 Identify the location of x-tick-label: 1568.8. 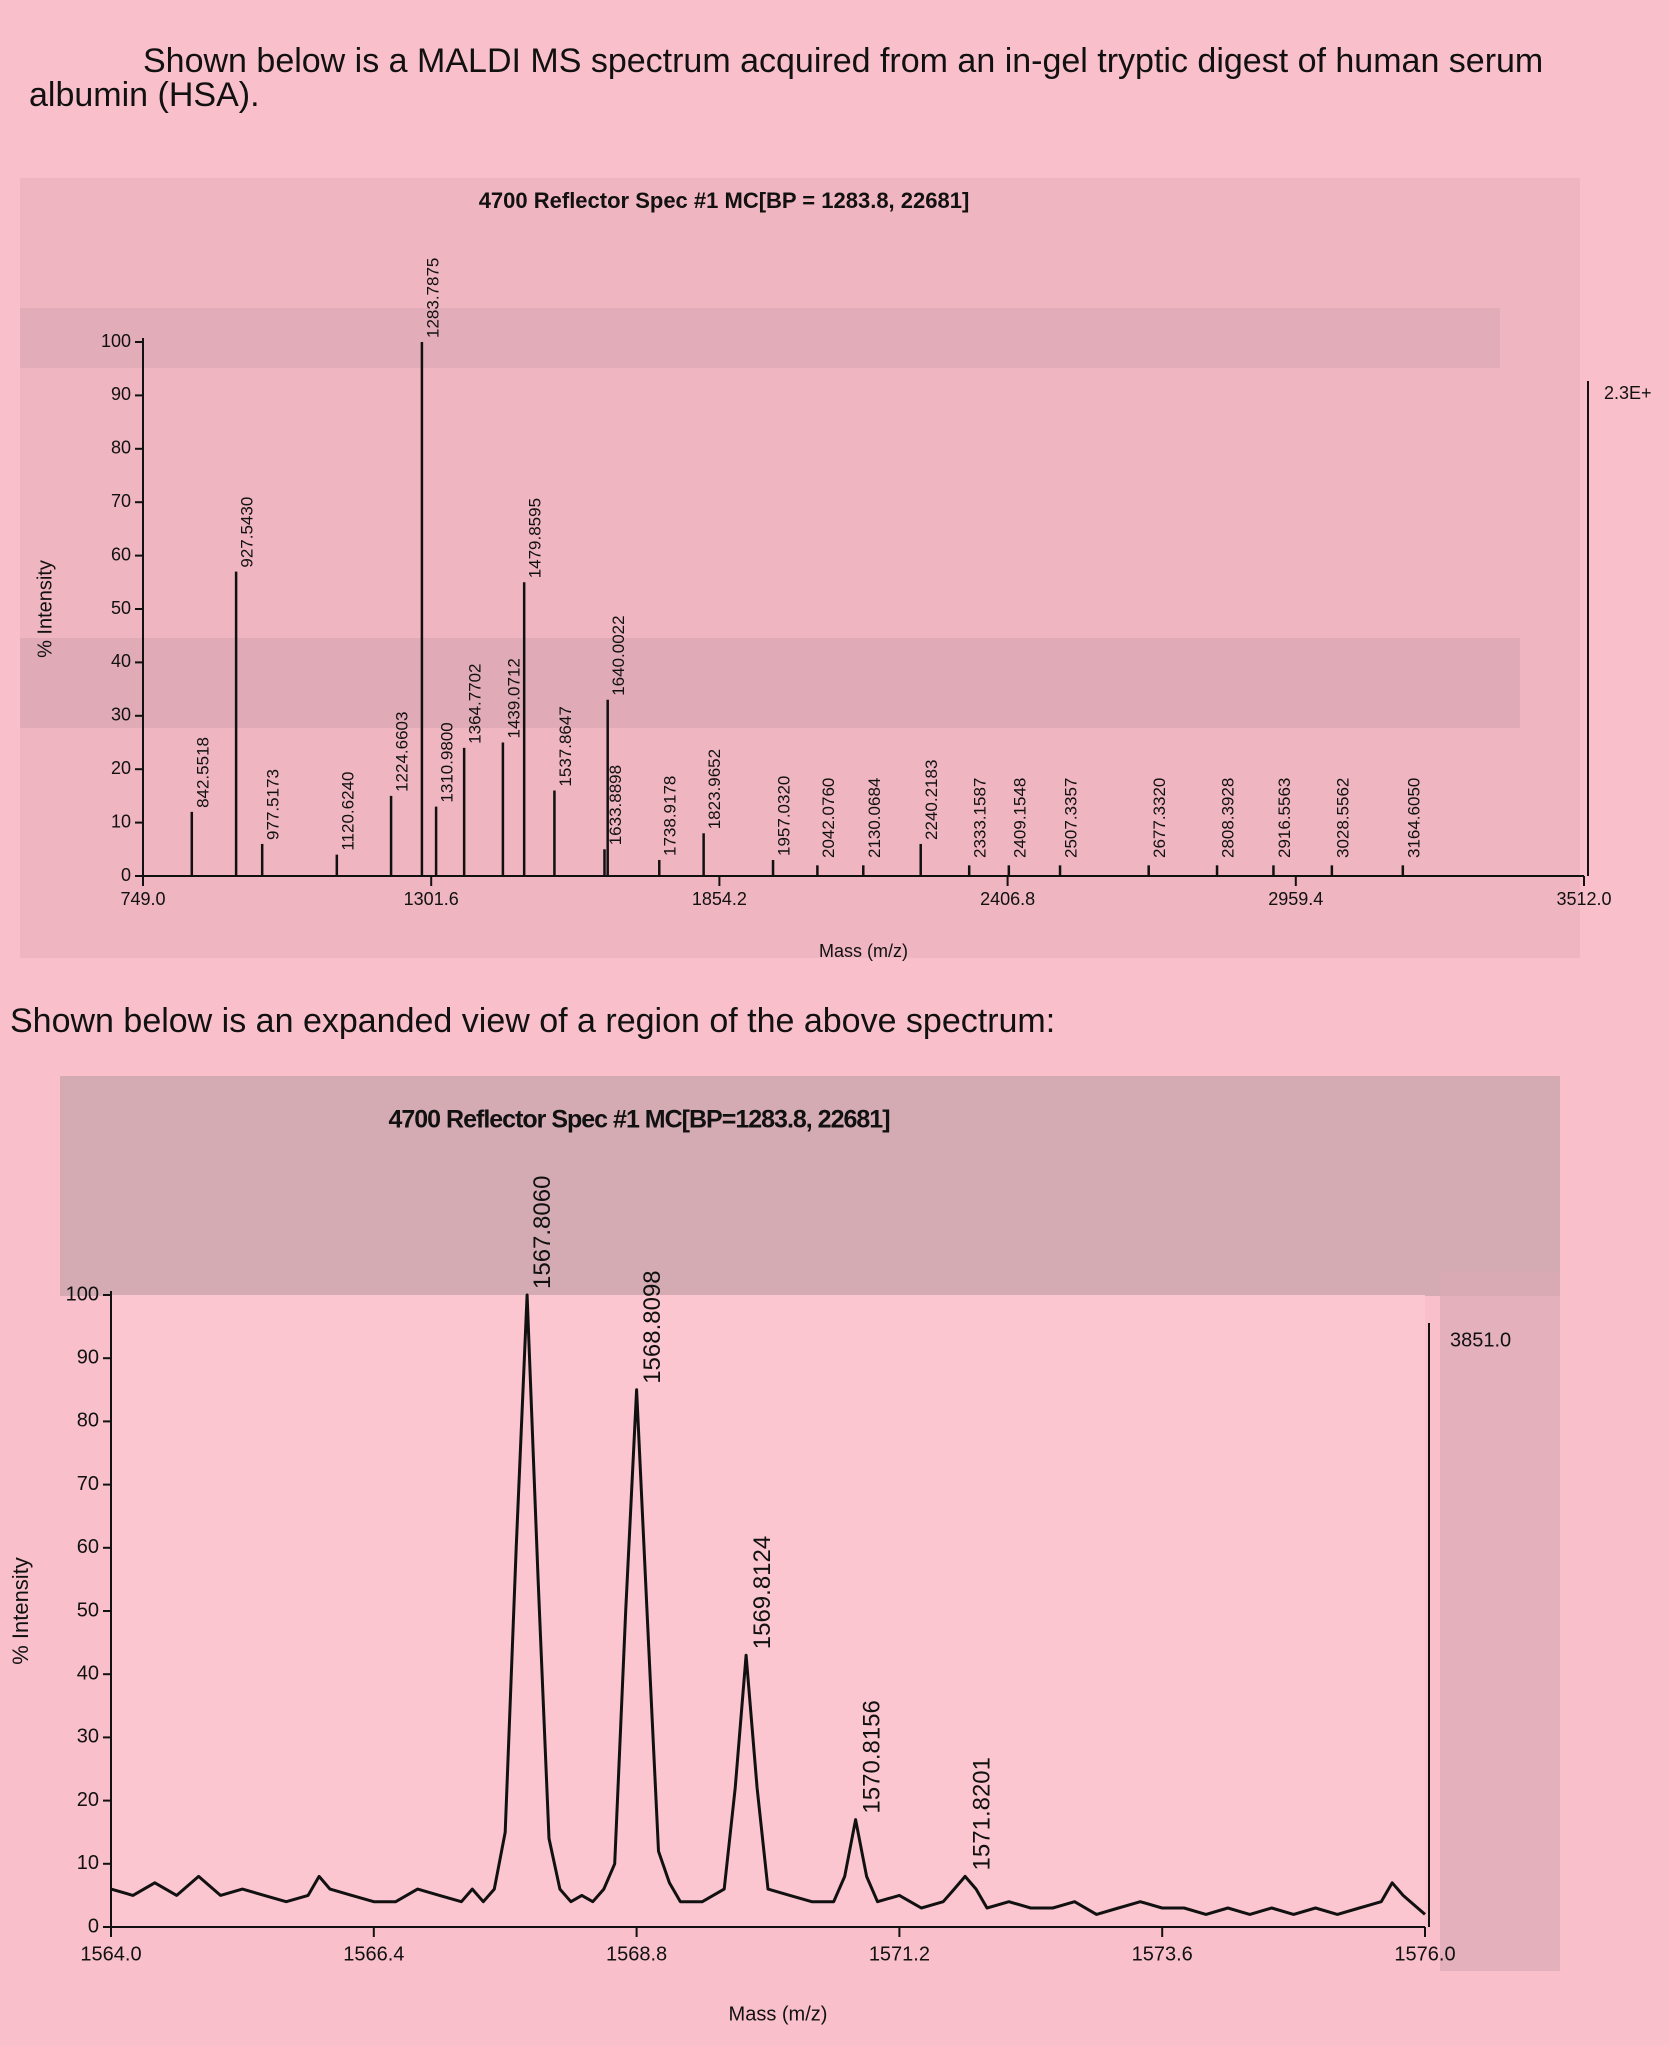
(636, 1954).